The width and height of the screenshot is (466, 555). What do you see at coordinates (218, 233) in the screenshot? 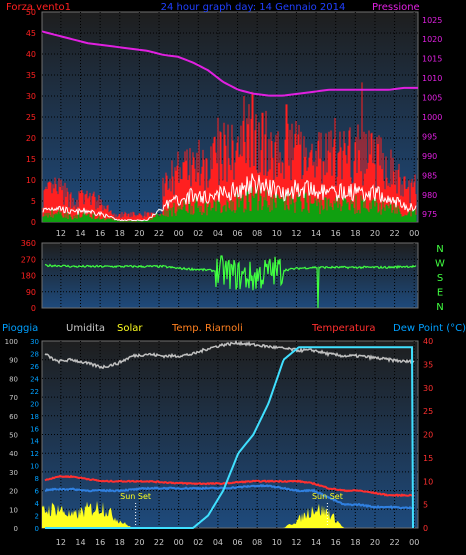
I see `p1-x-tick-8: 04` at bounding box center [218, 233].